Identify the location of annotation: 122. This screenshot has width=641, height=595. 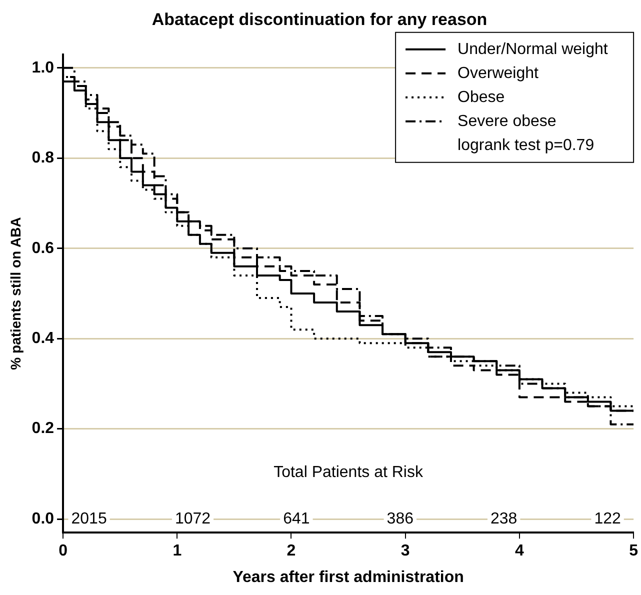
(607, 519).